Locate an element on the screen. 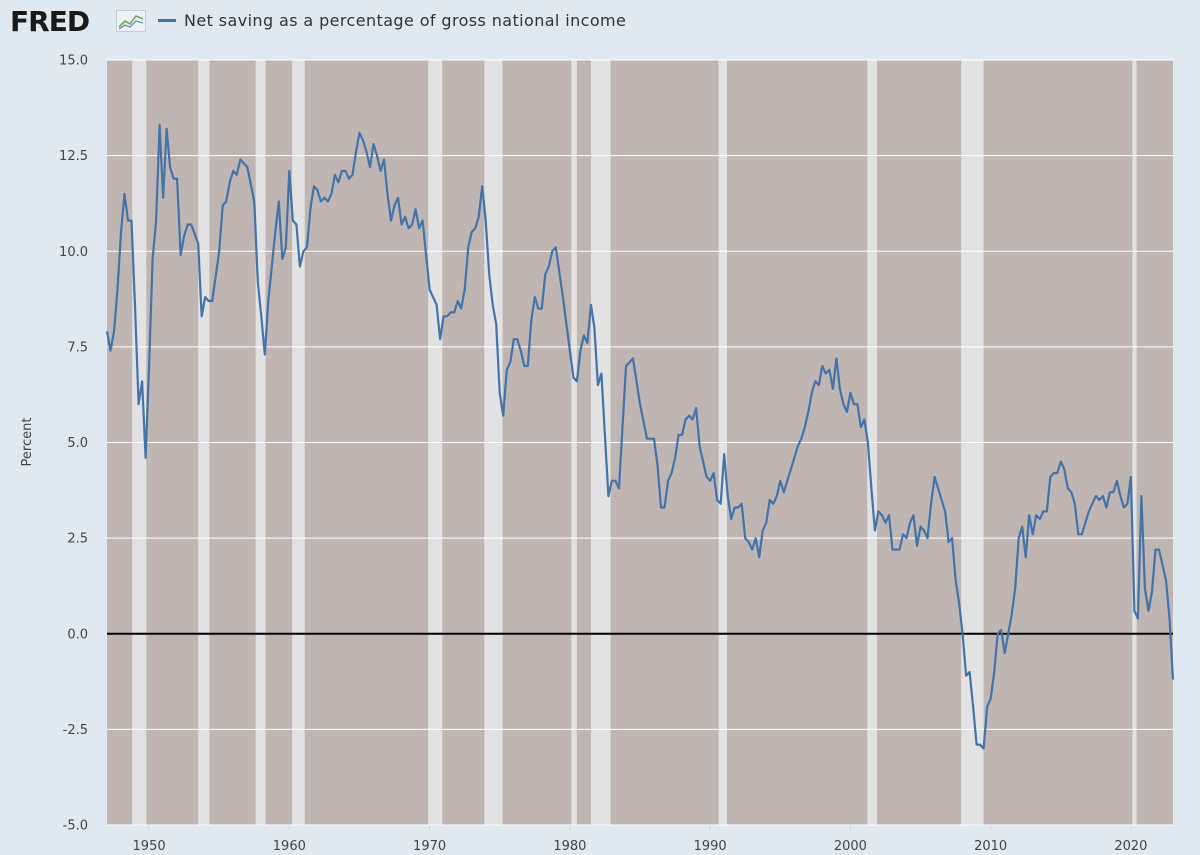 The height and width of the screenshot is (855, 1200). y-tick-label: 10.0 is located at coordinates (73, 252).